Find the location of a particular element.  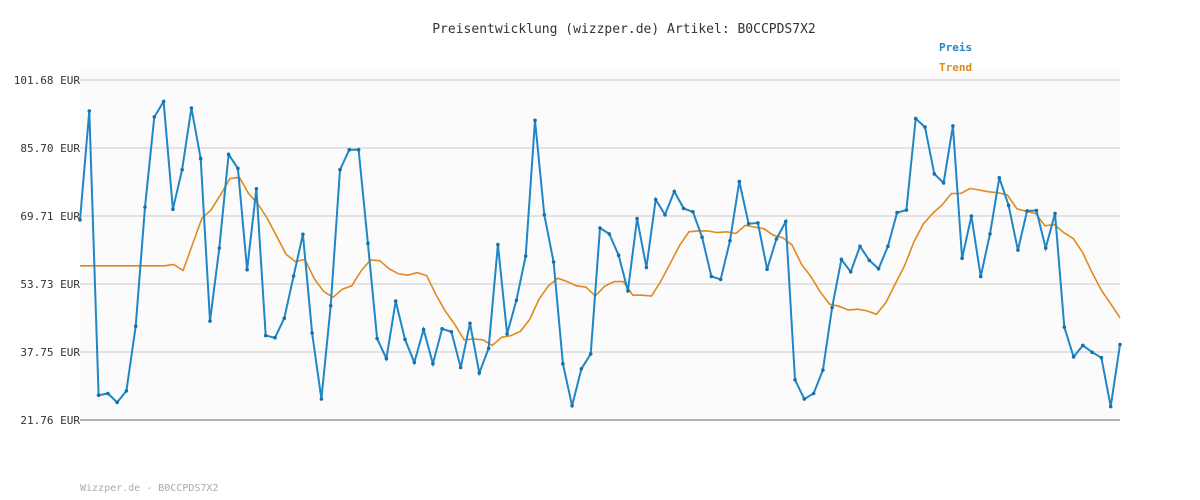

footer-credit: Wizzper.de - B0CCPDS7X2 is located at coordinates (149, 488).